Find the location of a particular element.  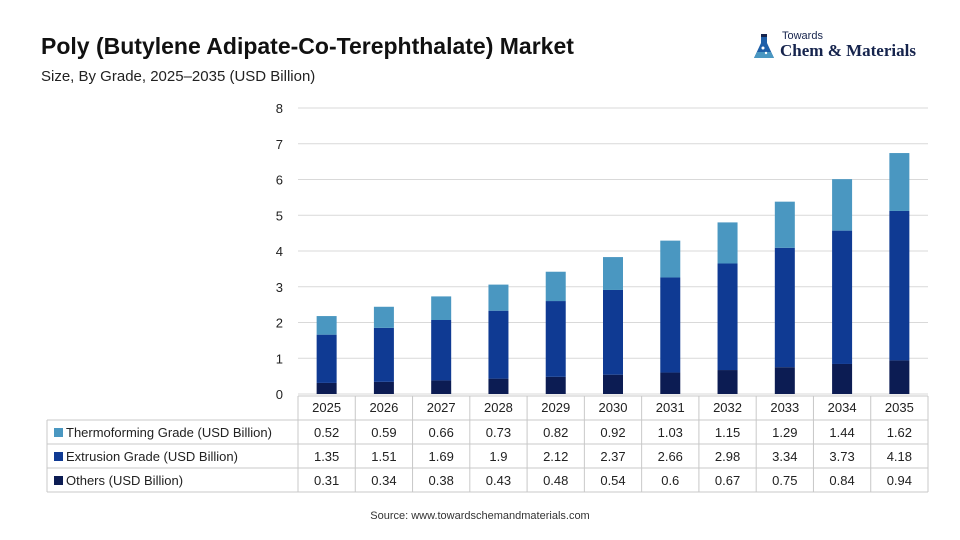

y-tick-label: 5 is located at coordinates (279, 215).